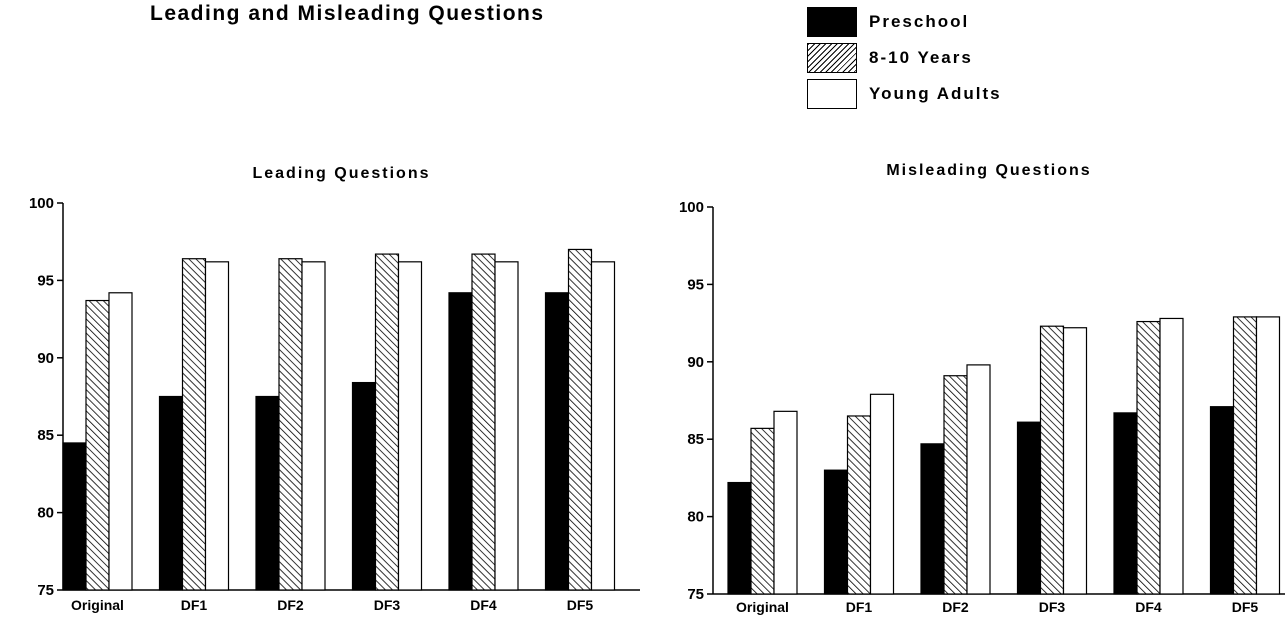 The image size is (1285, 621). I want to click on legend-item-8-10-years: 8-10 Years, so click(904, 58).